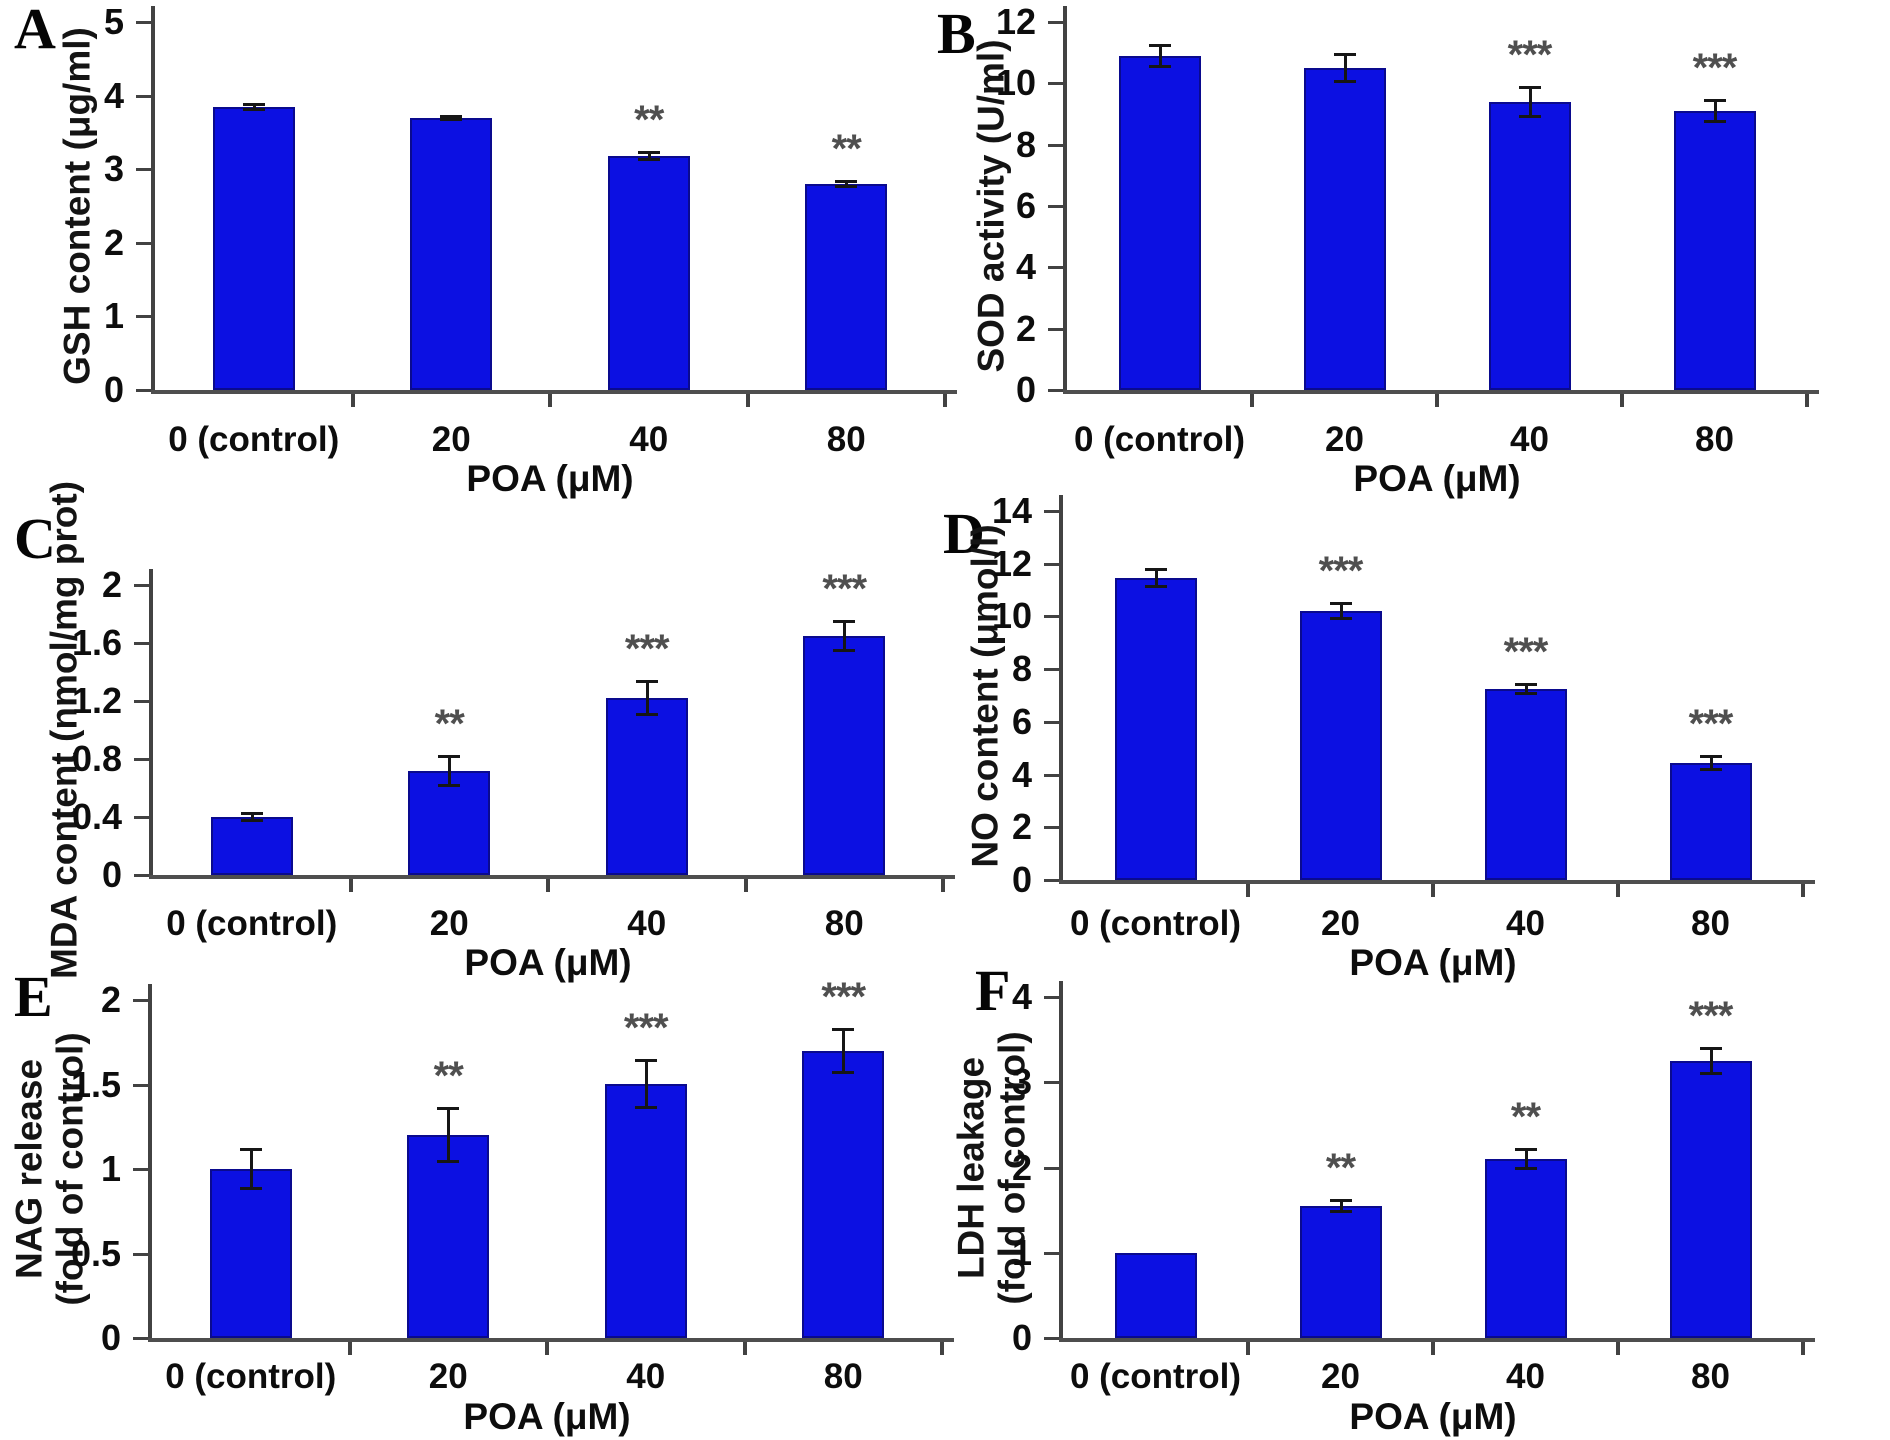 The height and width of the screenshot is (1440, 1890). I want to click on y-tick-label: 14, so click(1011, 510).